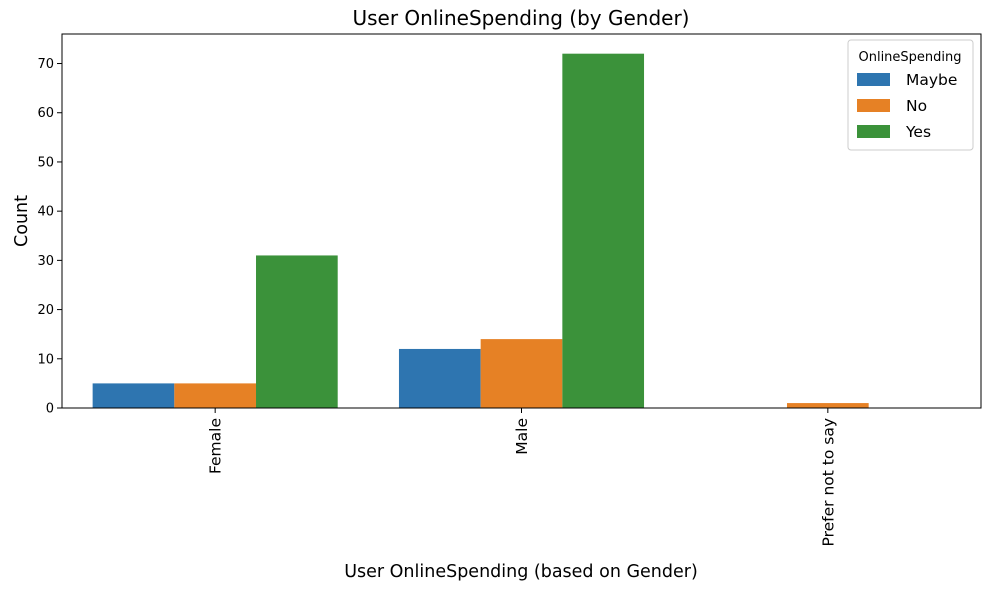 This screenshot has height=590, width=989. Describe the element at coordinates (909, 57) in the screenshot. I see `legend-title: OnlineSpending` at that location.